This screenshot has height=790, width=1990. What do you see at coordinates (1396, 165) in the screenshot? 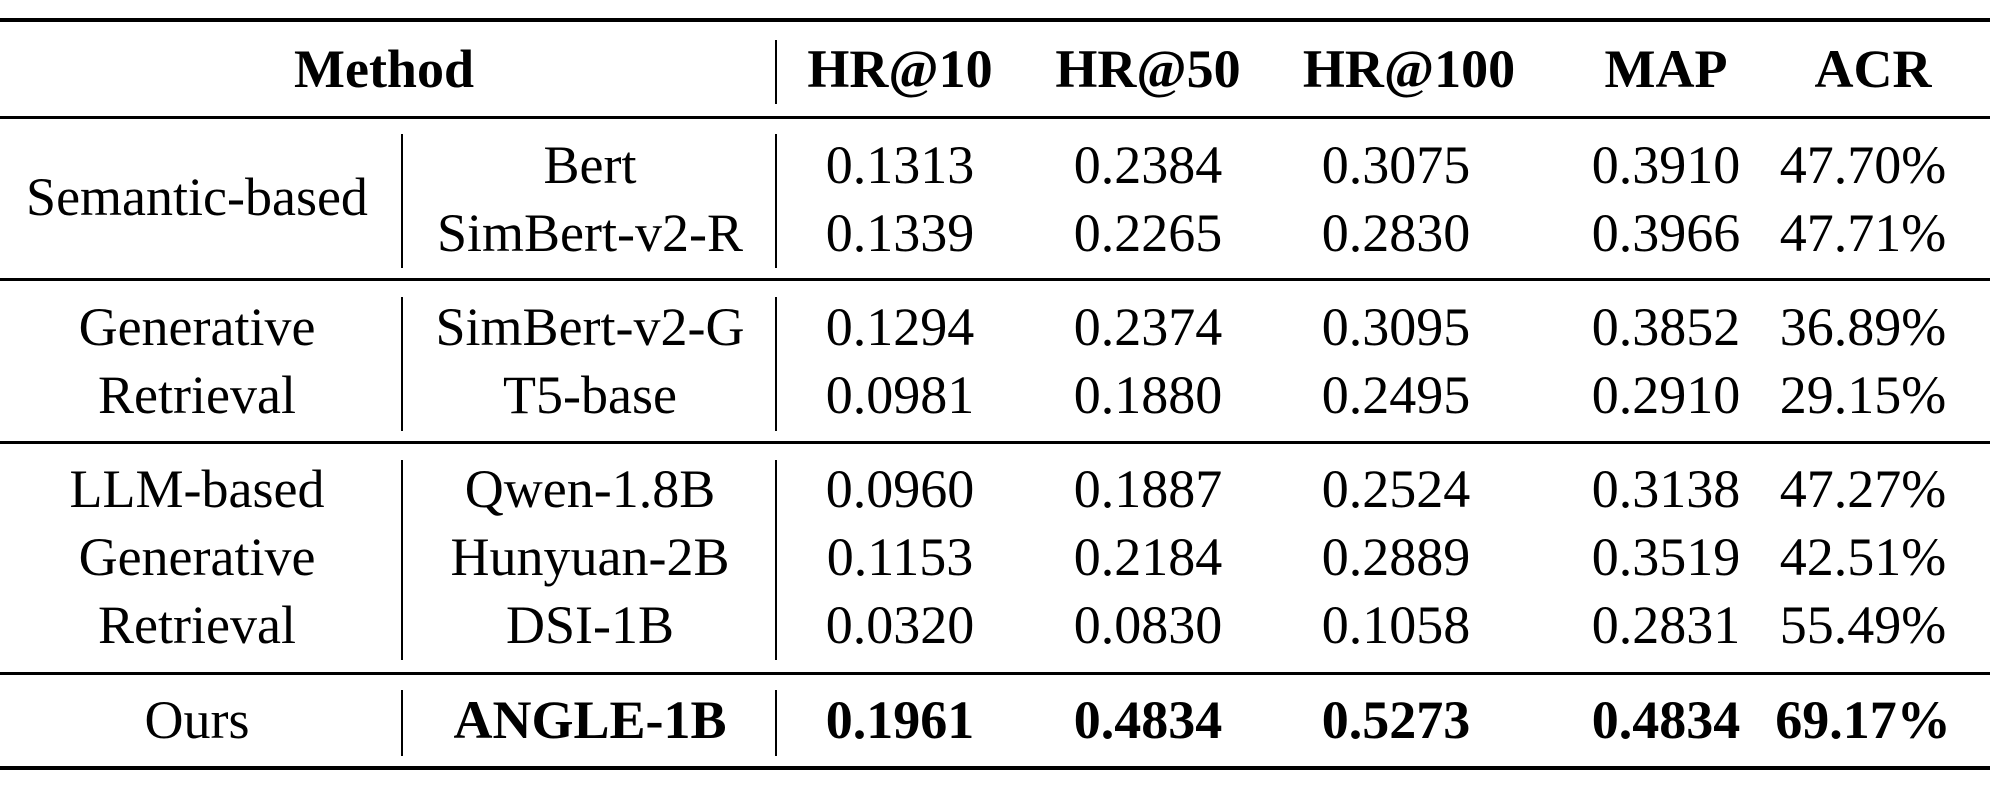
I see `cell-hr100: 0.3075` at bounding box center [1396, 165].